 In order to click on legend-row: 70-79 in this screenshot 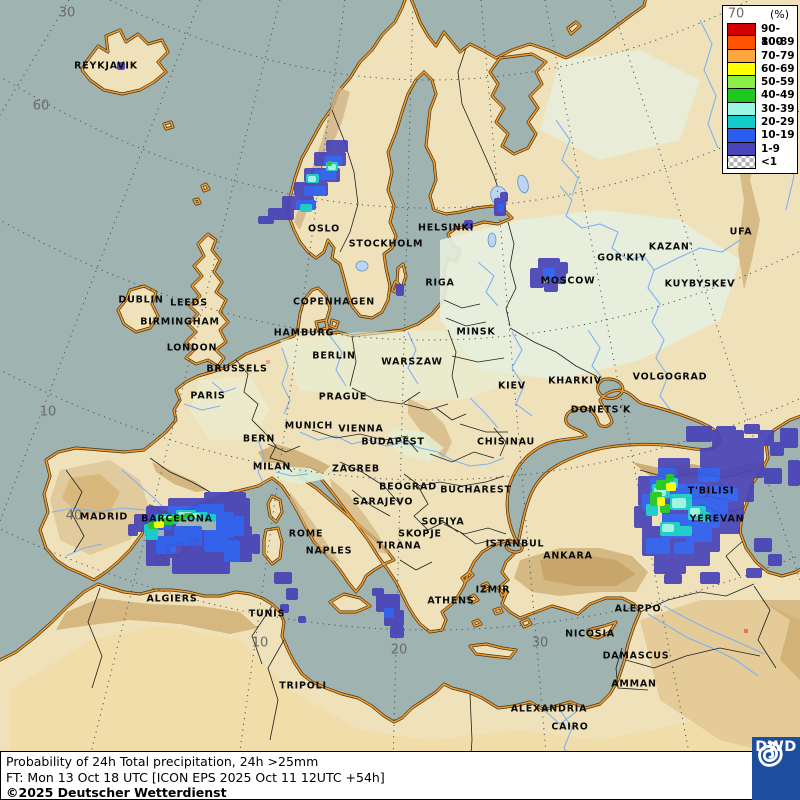, I will do `click(762, 56)`.